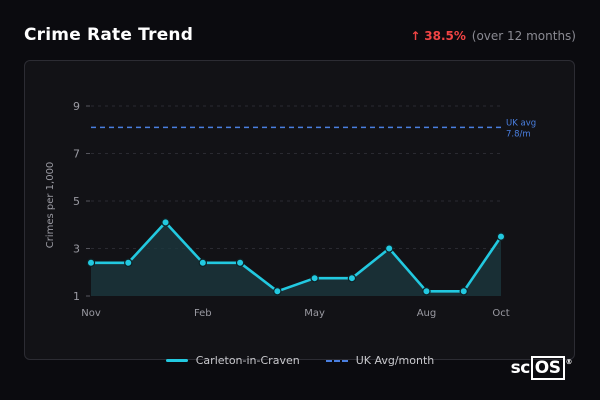  I want to click on x-tick-label: Feb, so click(203, 313).